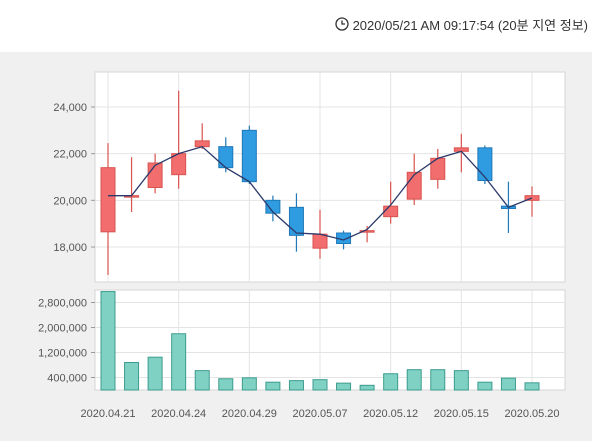  Describe the element at coordinates (249, 414) in the screenshot. I see `x-tick-label: 2020.04.29` at that location.